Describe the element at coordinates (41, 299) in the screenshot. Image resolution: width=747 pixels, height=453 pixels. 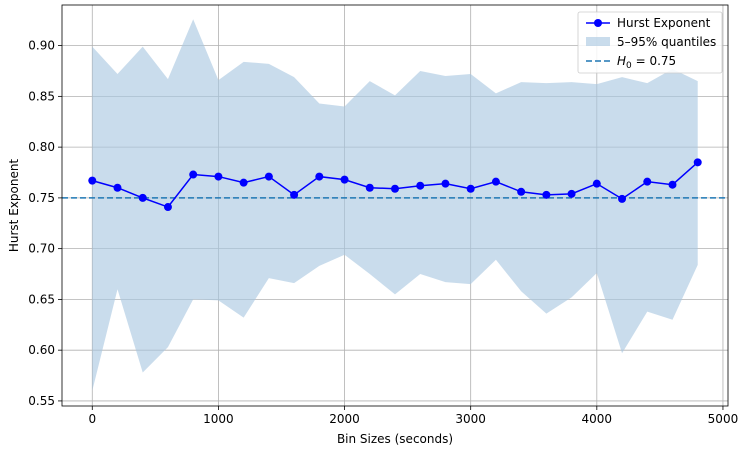
I see `y-tick-label: 0.65` at that location.